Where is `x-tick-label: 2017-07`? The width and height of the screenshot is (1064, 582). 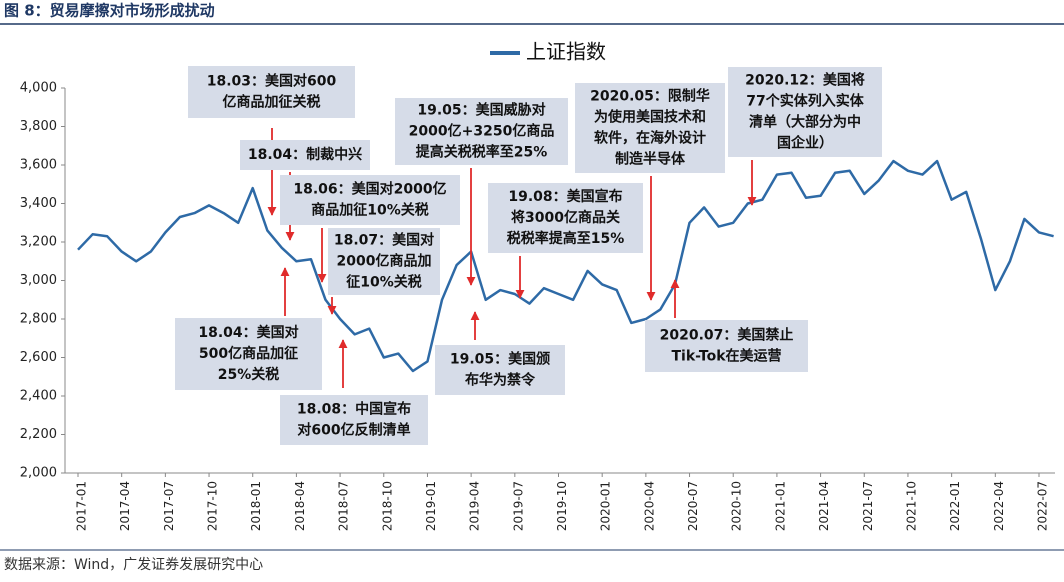 x-tick-label: 2017-07 is located at coordinates (169, 506).